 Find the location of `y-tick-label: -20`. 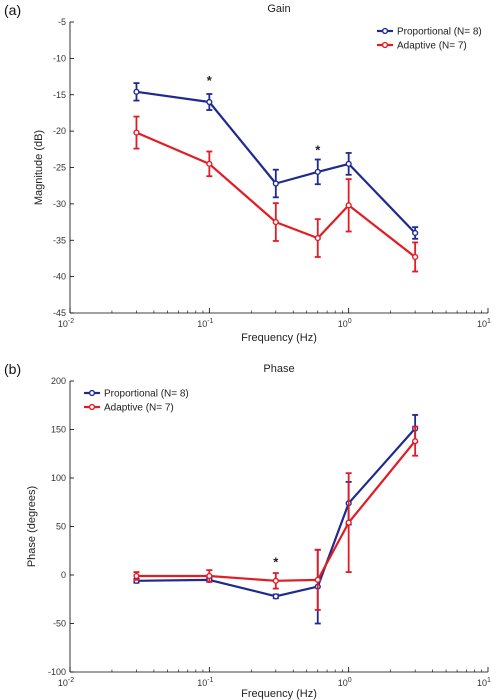

y-tick-label: -20 is located at coordinates (59, 131).